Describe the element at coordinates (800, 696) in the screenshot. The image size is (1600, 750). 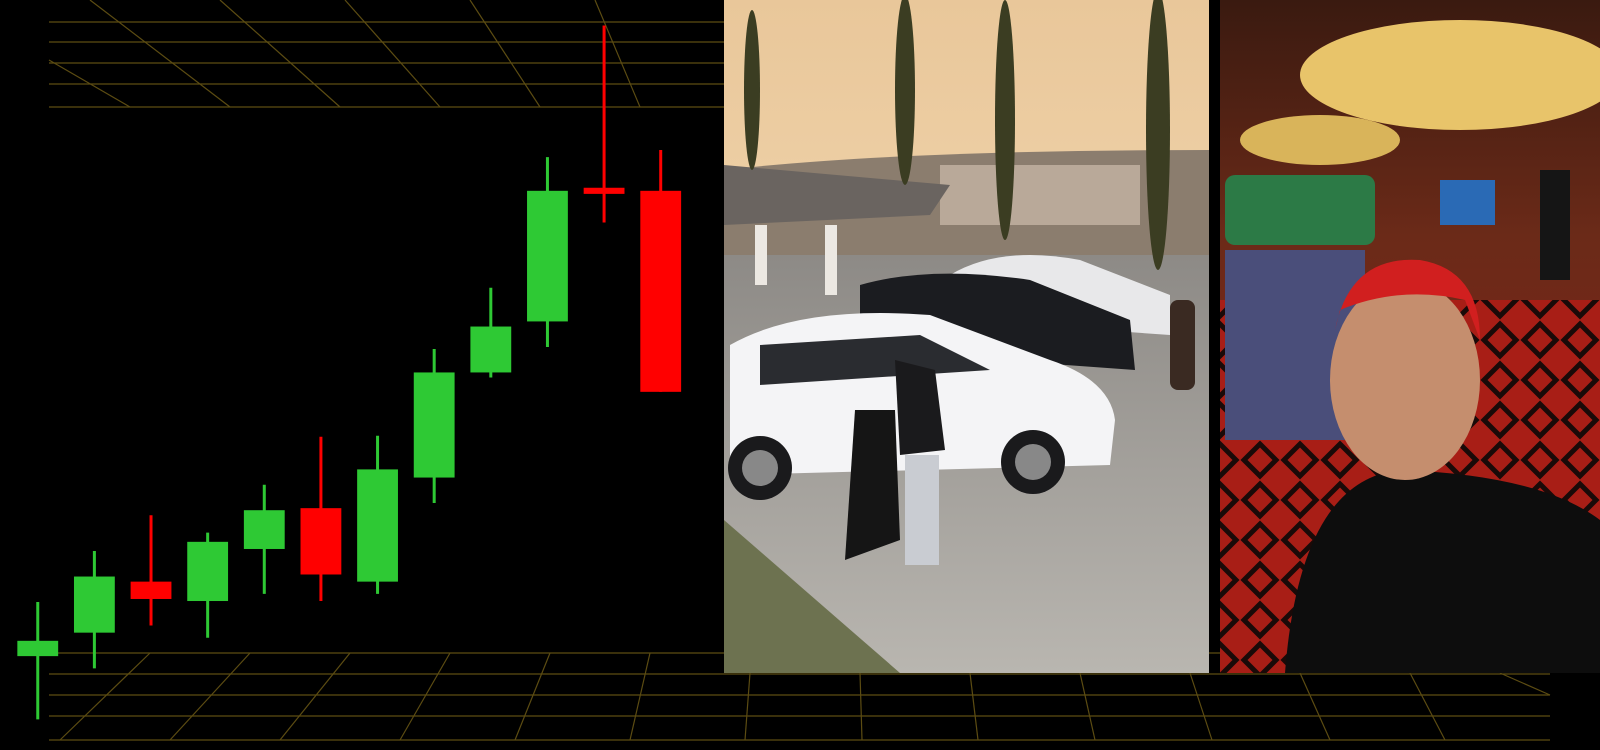
I see `bottom-grid` at that location.